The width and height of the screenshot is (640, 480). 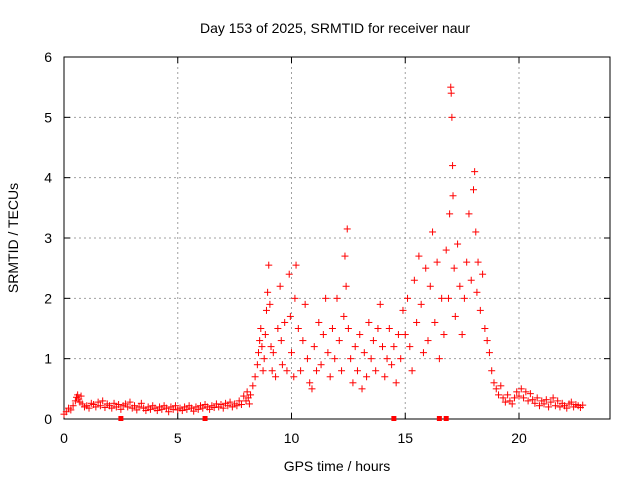 What do you see at coordinates (48, 178) in the screenshot?
I see `y-tick-label: 4` at bounding box center [48, 178].